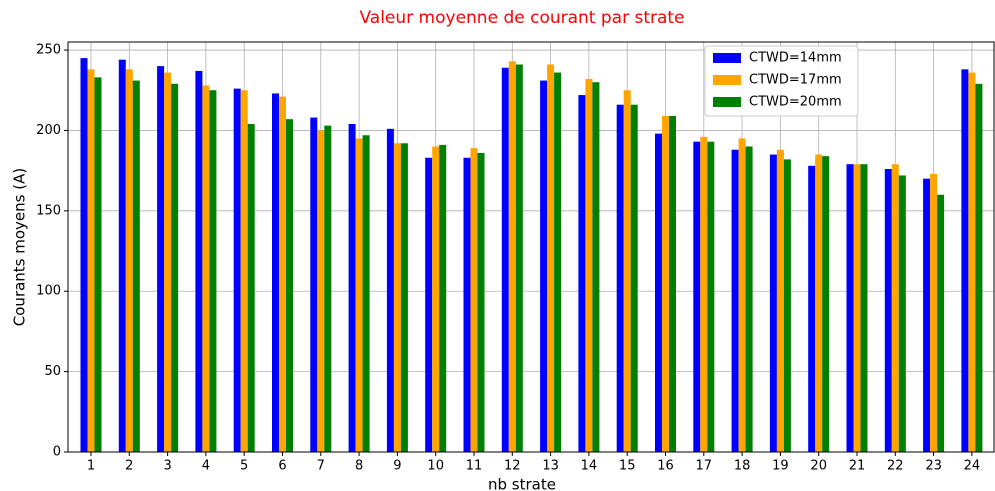  I want to click on x-tick-label: 22, so click(895, 466).